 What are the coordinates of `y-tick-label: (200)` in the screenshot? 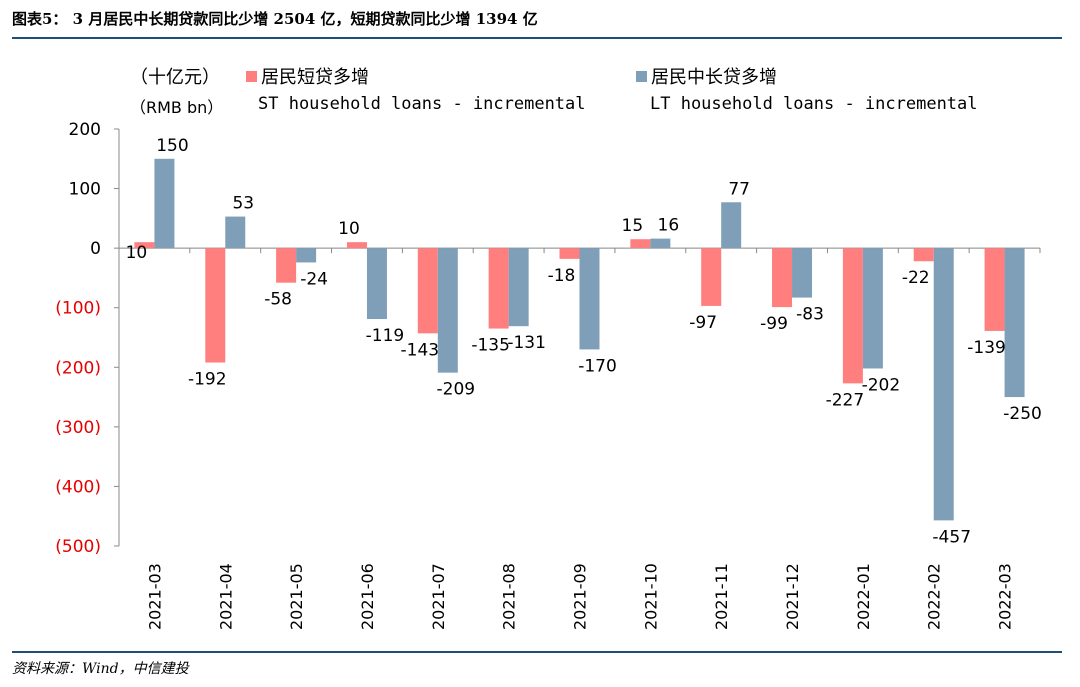 It's located at (78, 368).